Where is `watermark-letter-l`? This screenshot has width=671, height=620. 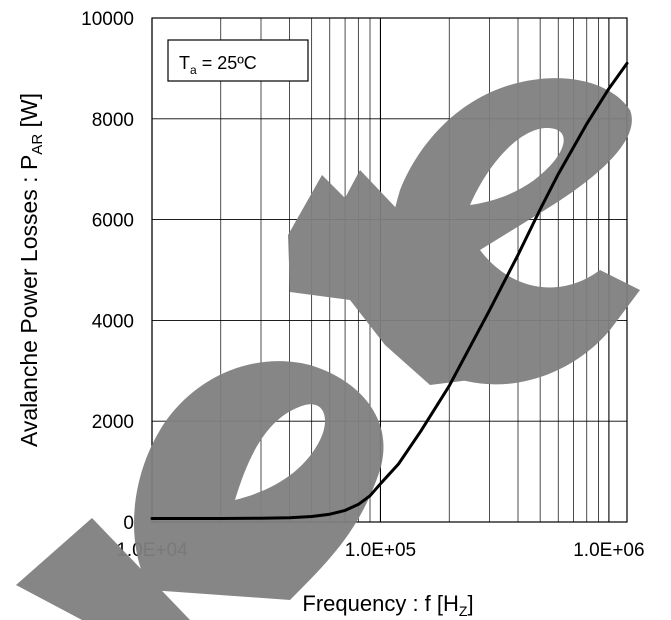
watermark-letter-l is located at coordinates (103, 569).